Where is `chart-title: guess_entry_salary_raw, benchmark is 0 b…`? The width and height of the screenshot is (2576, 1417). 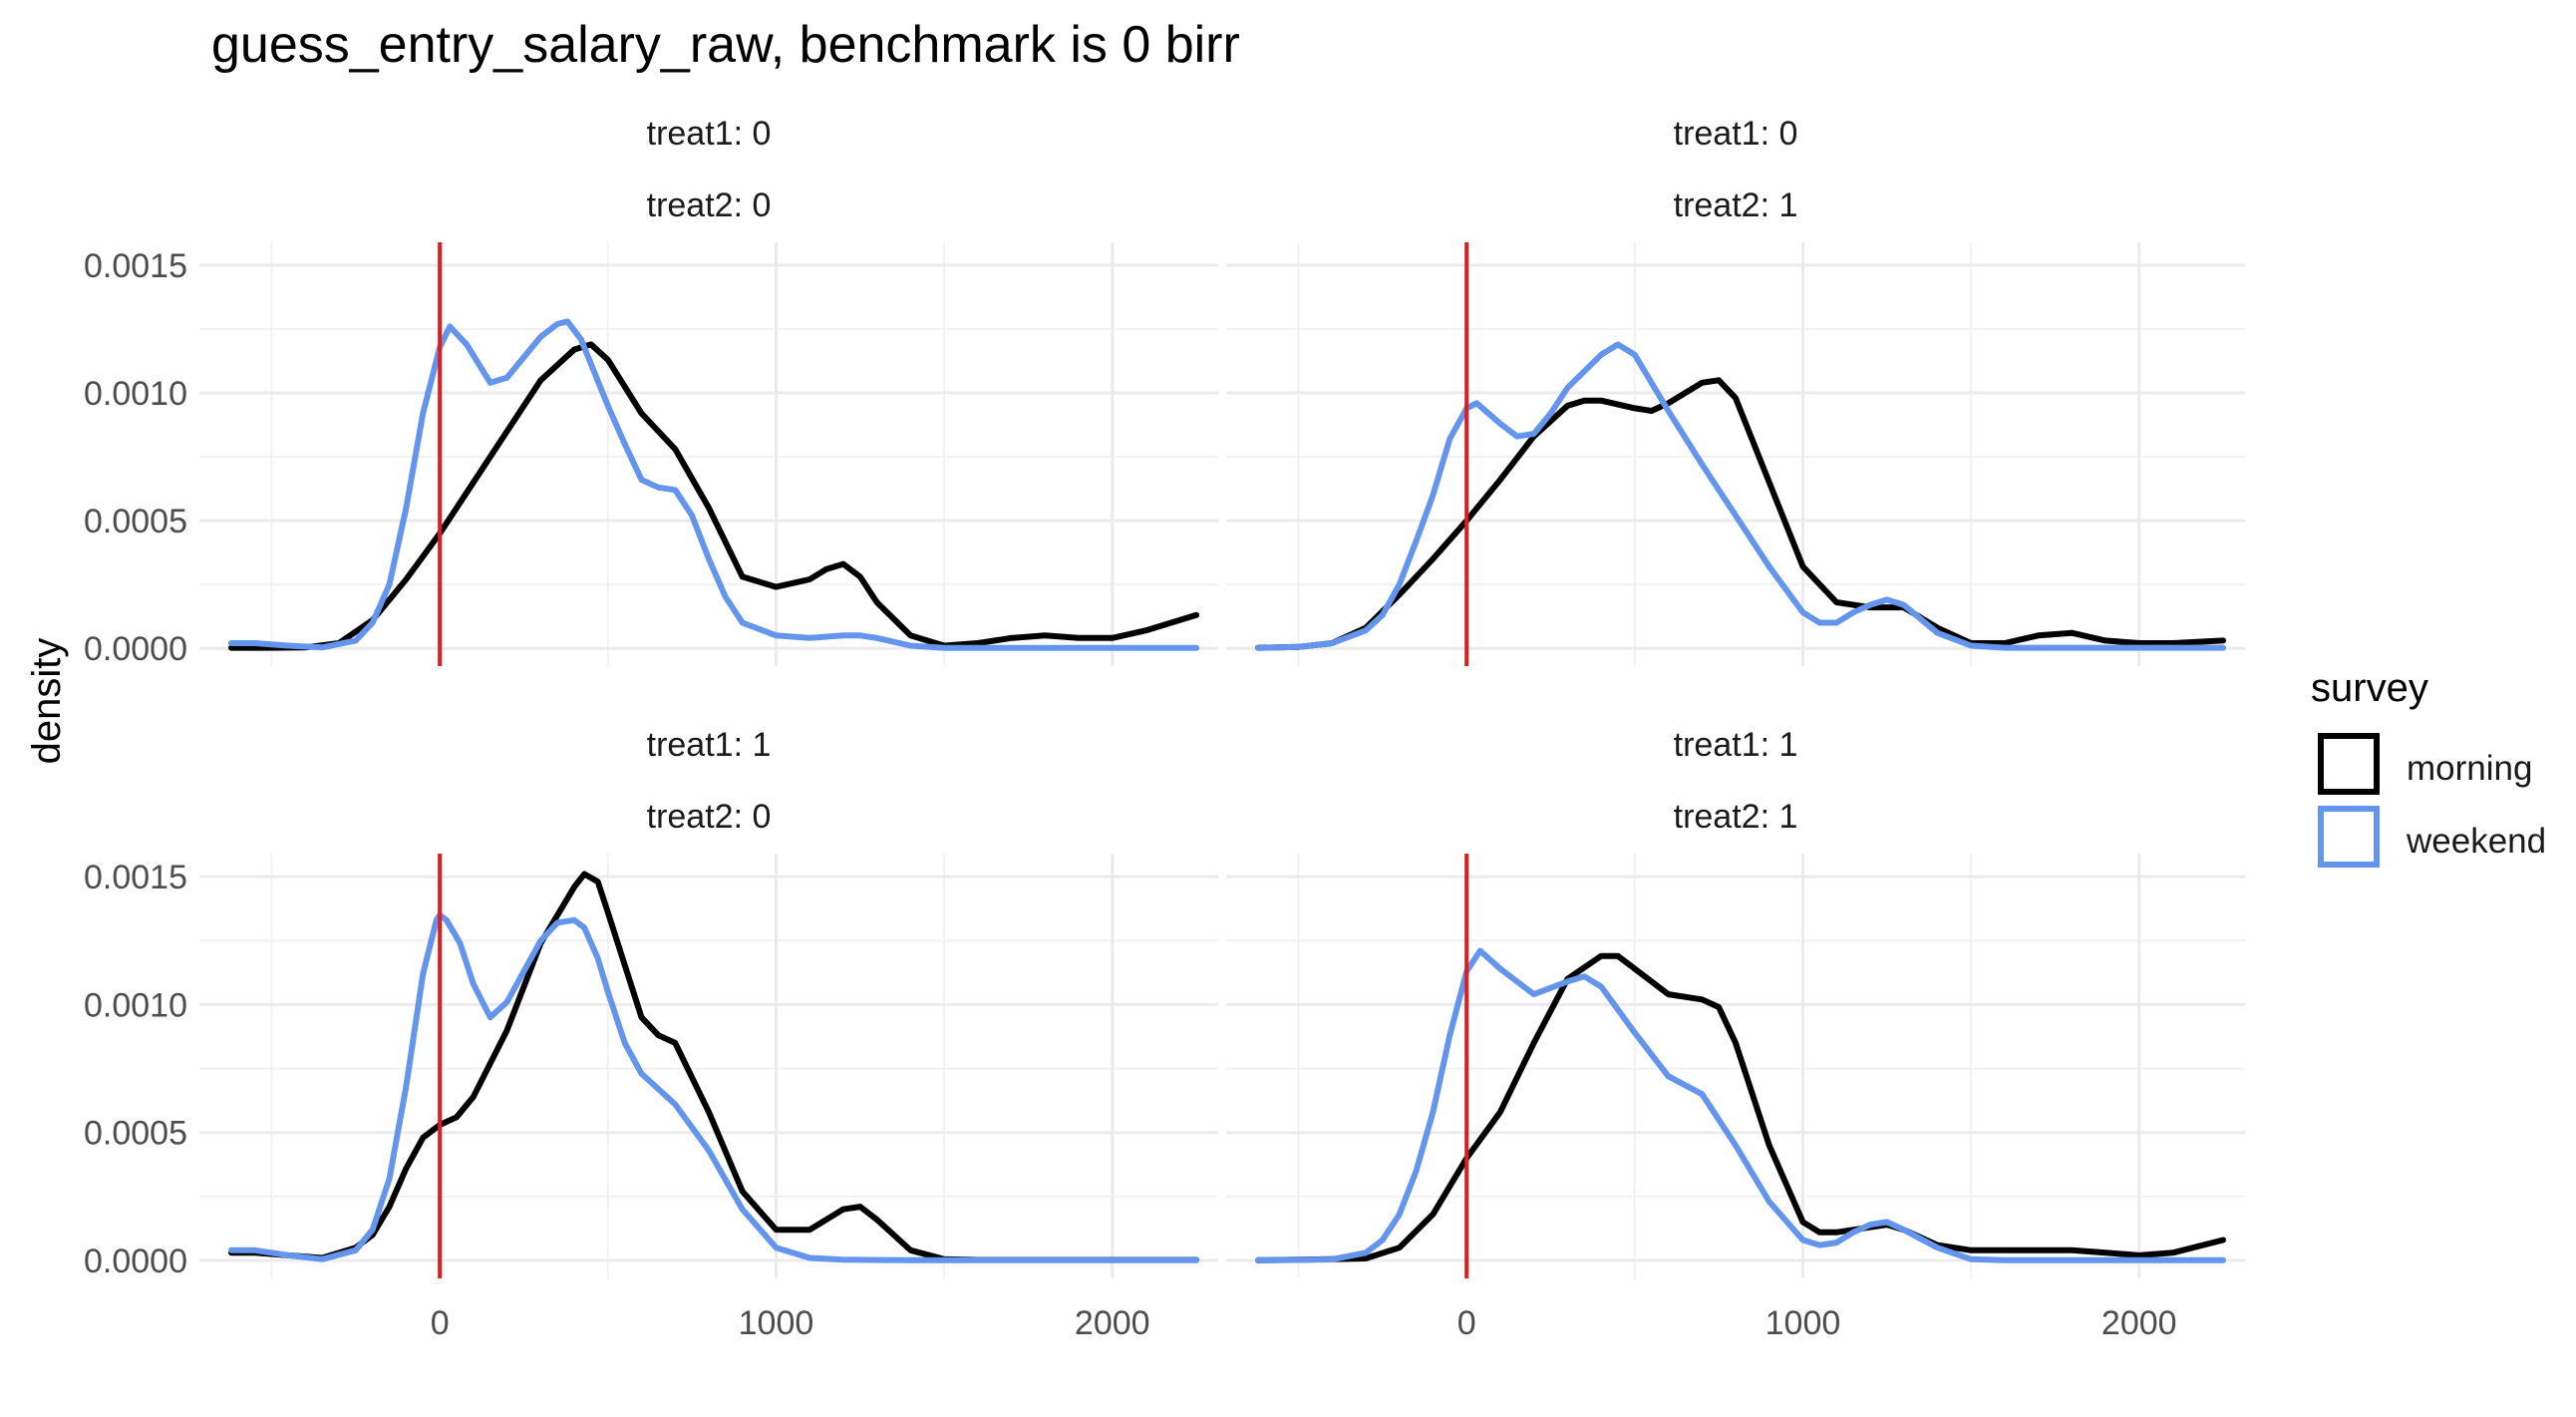
chart-title: guess_entry_salary_raw, benchmark is 0 b… is located at coordinates (725, 45).